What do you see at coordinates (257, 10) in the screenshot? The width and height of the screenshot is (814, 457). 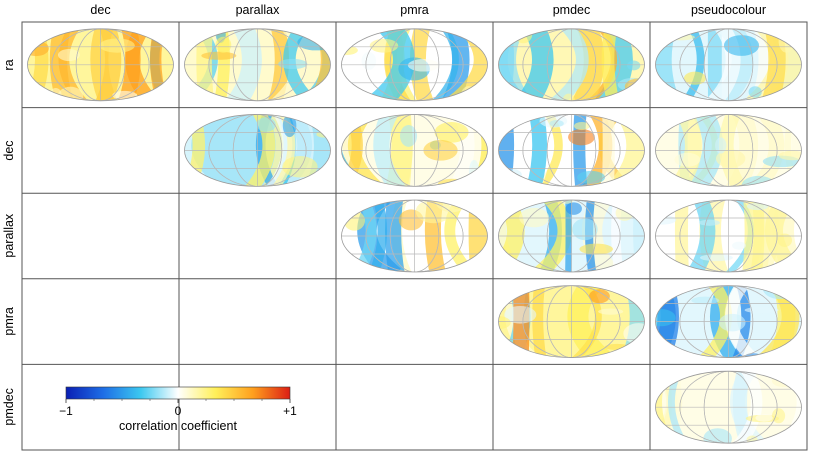 I see `column-label: parallax` at bounding box center [257, 10].